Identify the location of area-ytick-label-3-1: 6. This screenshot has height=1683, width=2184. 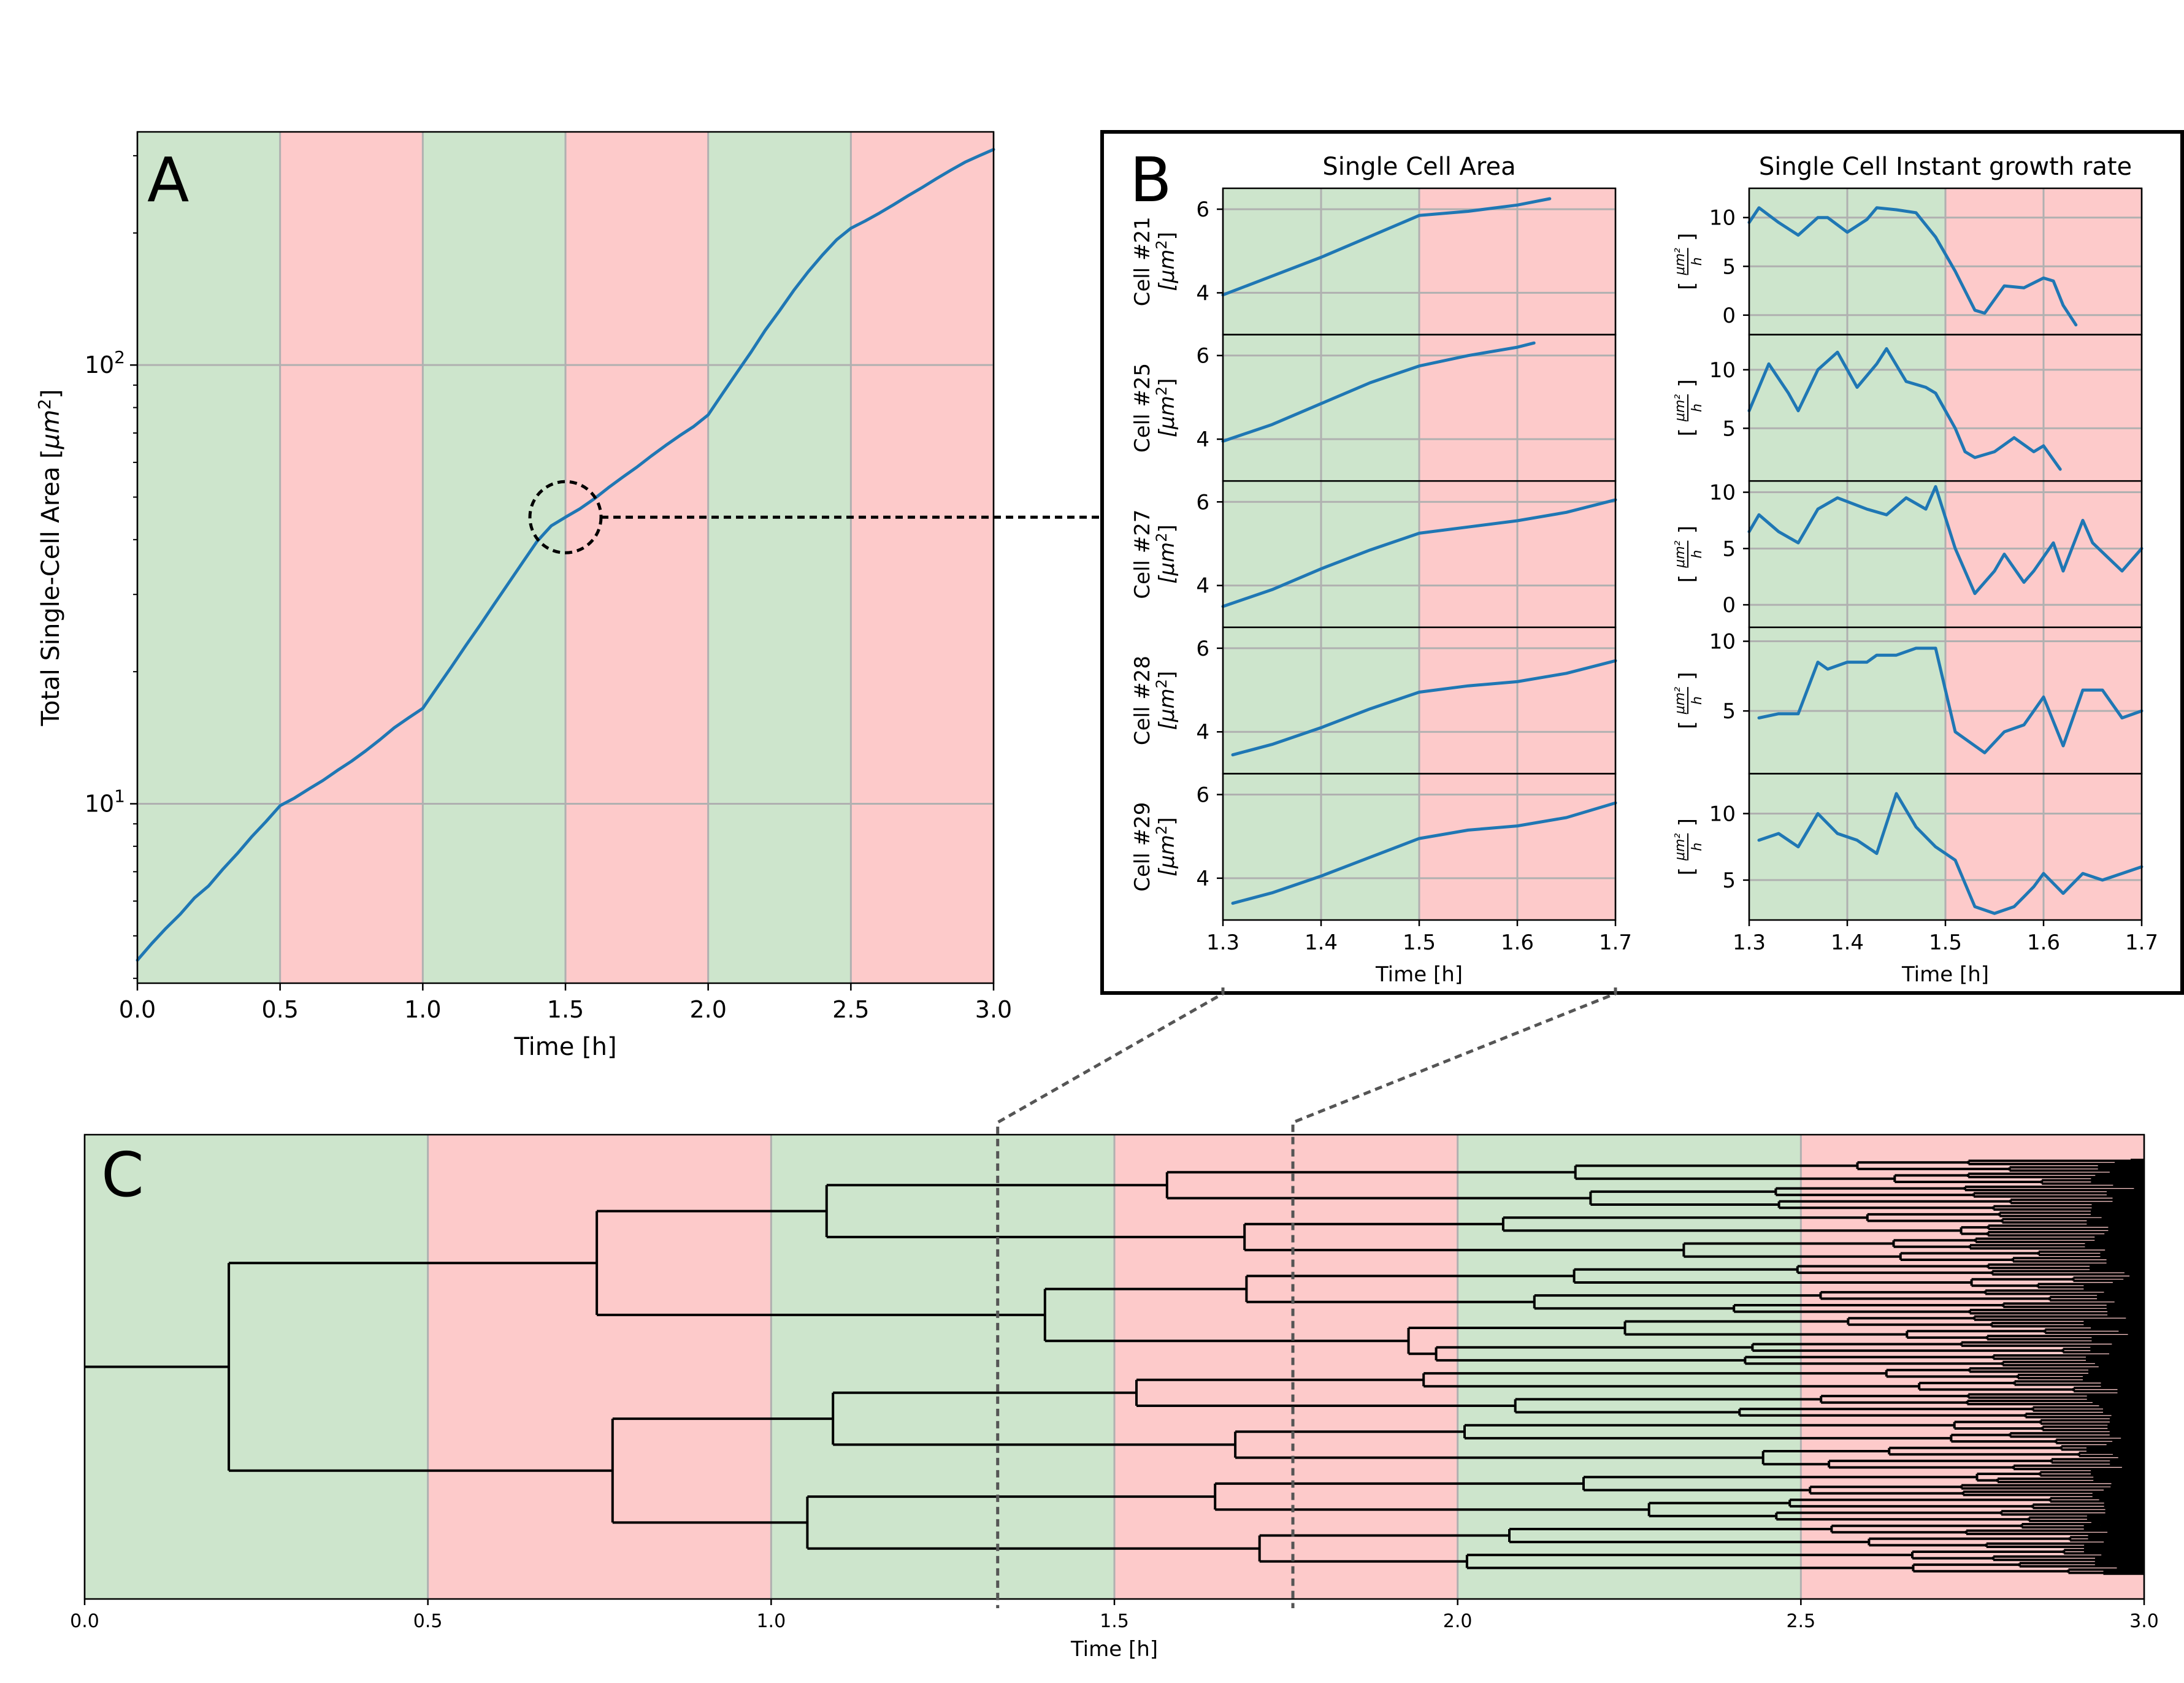
(1202, 649).